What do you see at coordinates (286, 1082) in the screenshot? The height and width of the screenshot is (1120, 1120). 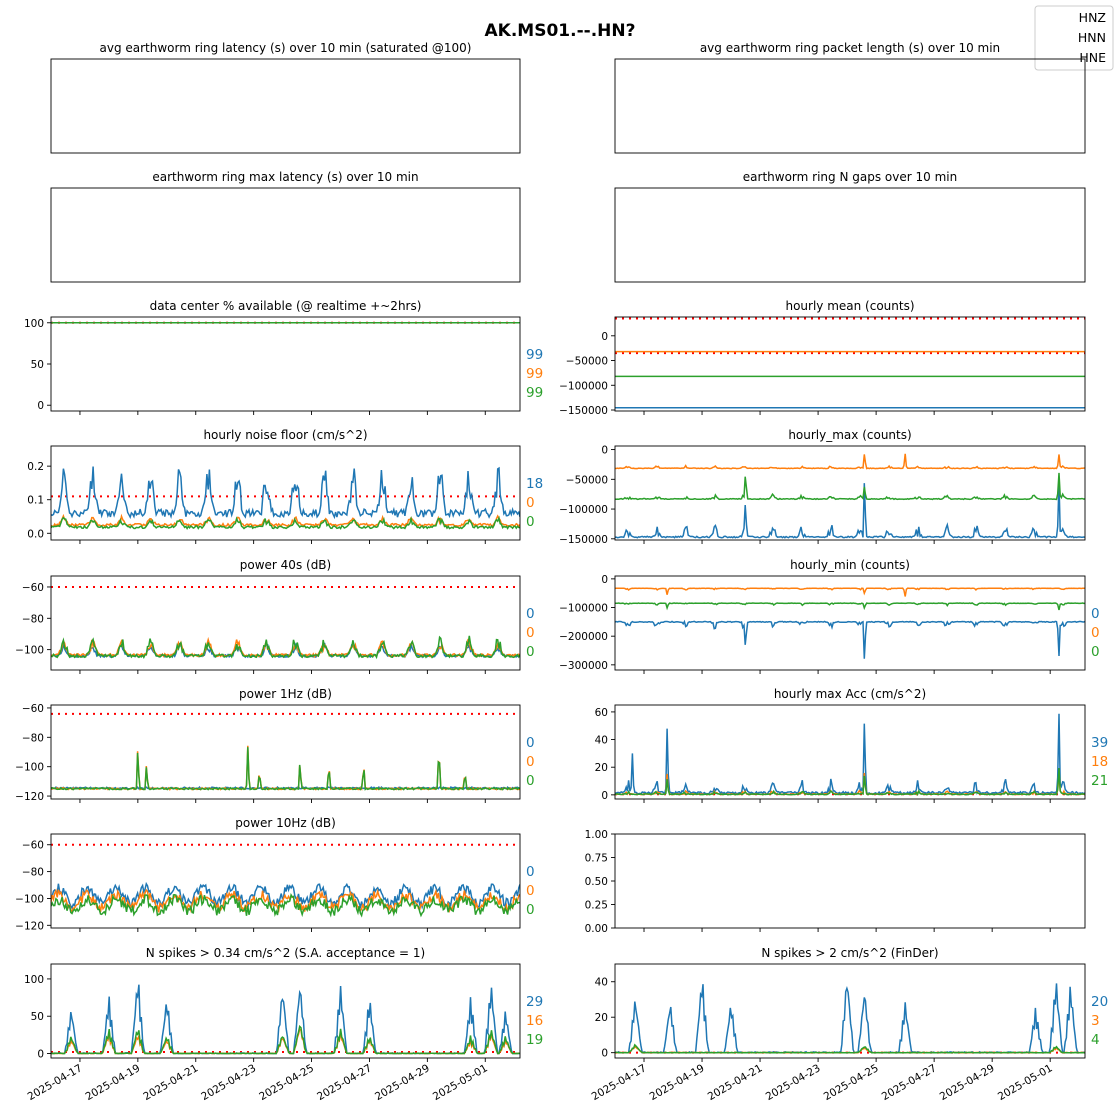 I see `x-tick-label: 2025-04-25` at bounding box center [286, 1082].